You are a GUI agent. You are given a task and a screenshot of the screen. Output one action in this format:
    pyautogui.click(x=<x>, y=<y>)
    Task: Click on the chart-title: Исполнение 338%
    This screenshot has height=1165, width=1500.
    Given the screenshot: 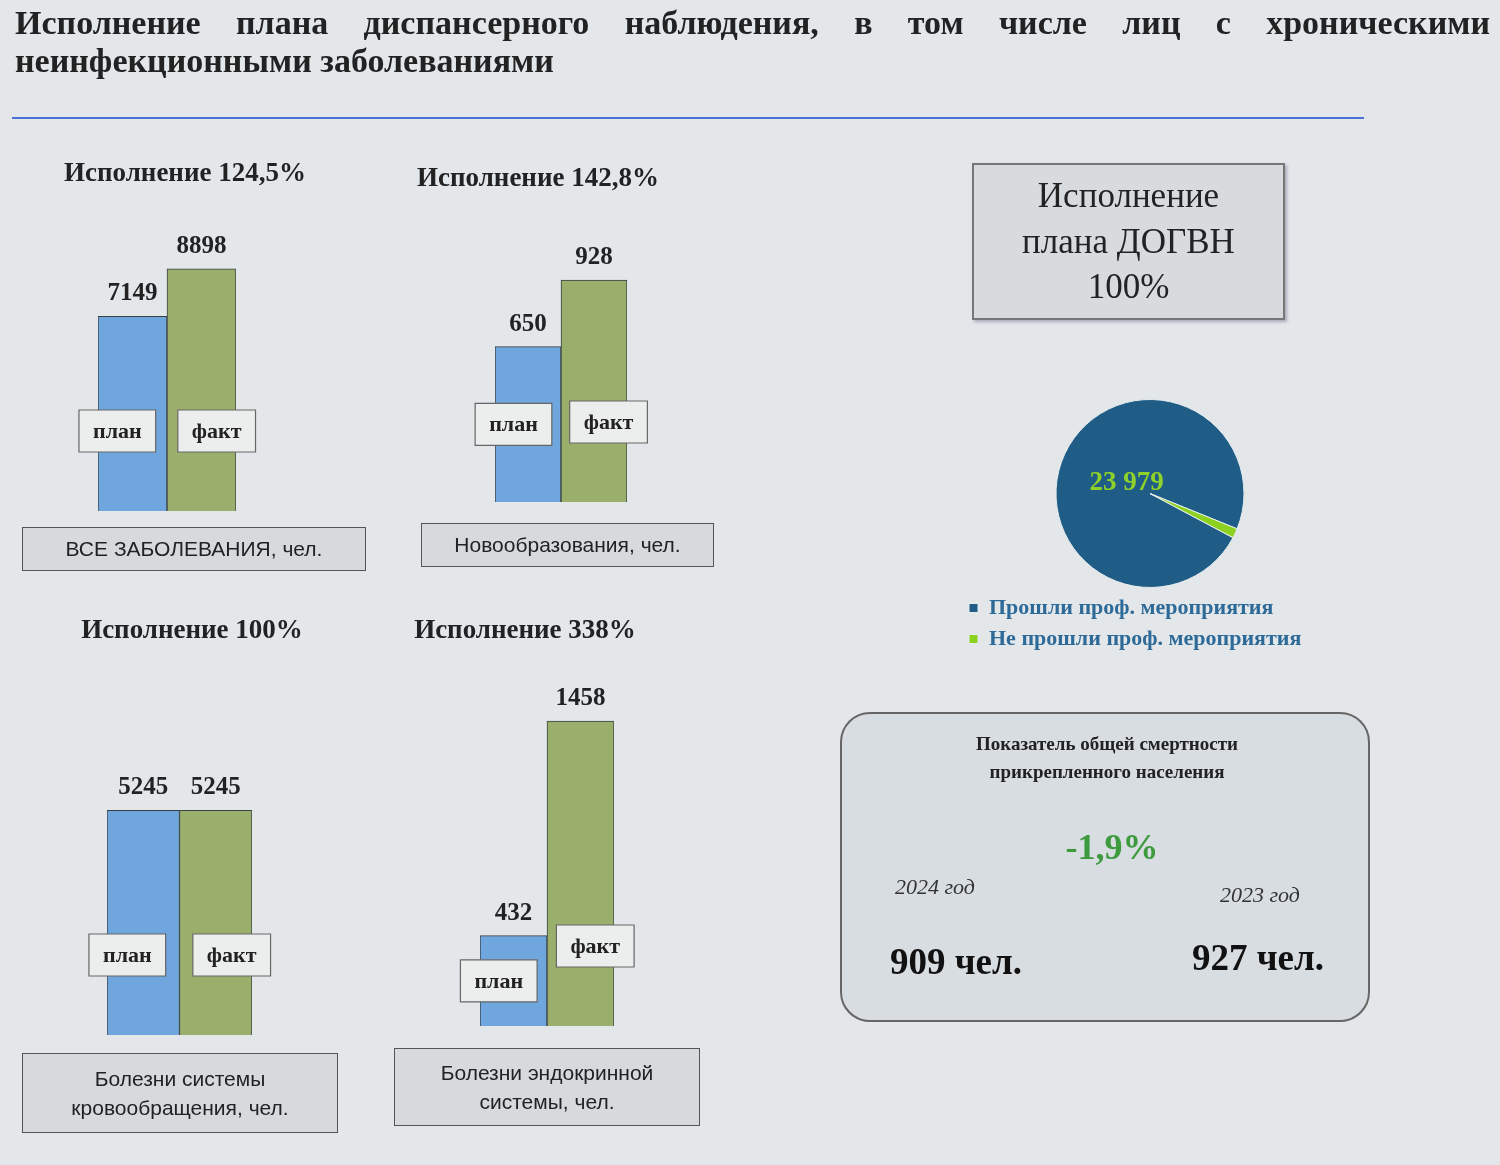 What is the action you would take?
    pyautogui.click(x=525, y=629)
    